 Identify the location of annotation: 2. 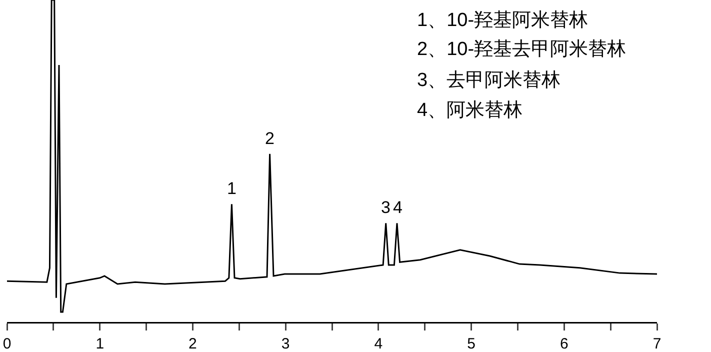
(269, 138).